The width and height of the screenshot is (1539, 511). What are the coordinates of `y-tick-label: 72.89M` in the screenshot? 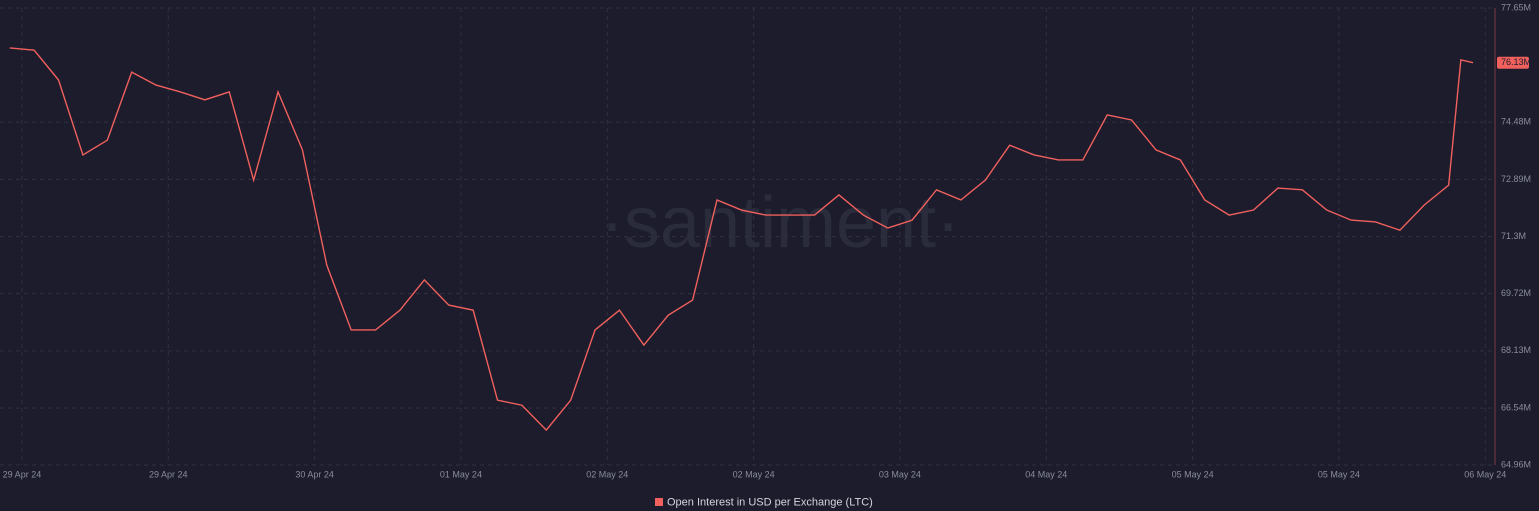 It's located at (1516, 179).